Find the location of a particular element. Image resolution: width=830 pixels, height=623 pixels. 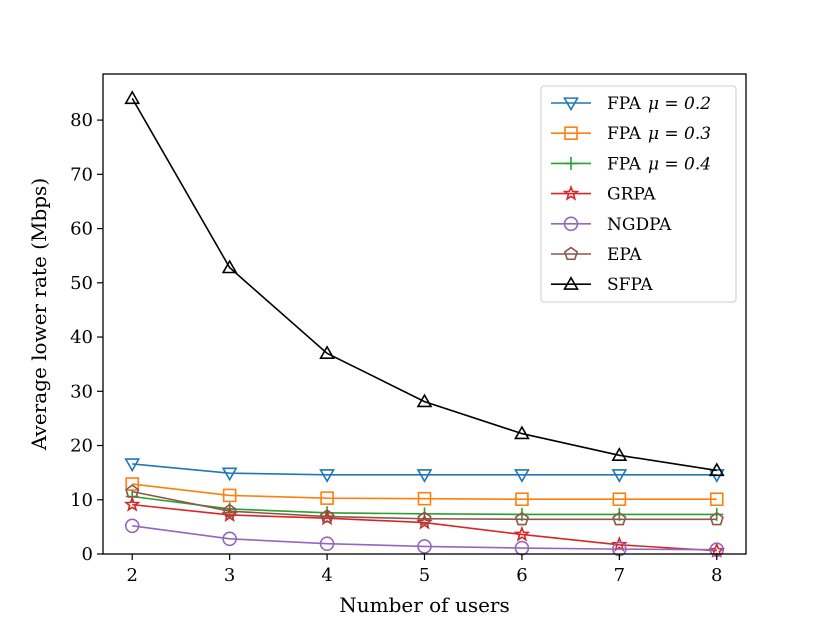

y-tick-label: 20 is located at coordinates (81, 446).